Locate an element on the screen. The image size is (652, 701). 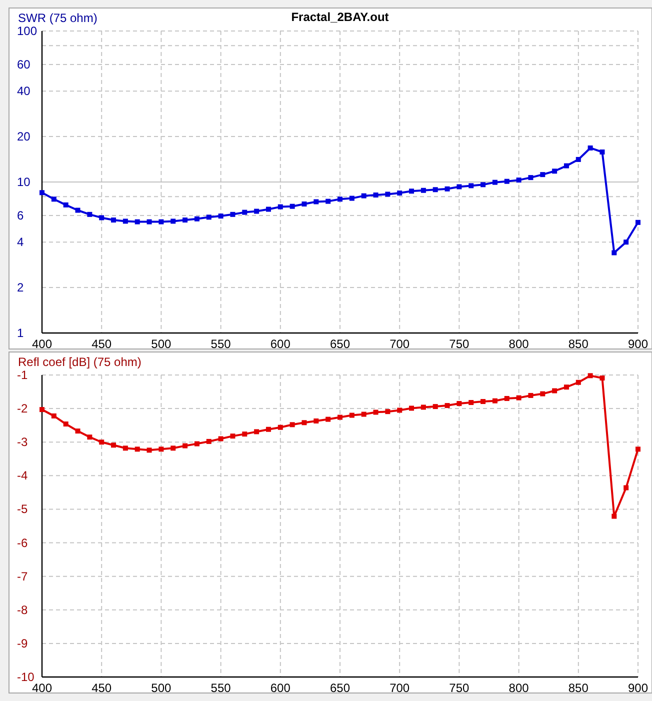
x-tick-label: 750 is located at coordinates (459, 344).